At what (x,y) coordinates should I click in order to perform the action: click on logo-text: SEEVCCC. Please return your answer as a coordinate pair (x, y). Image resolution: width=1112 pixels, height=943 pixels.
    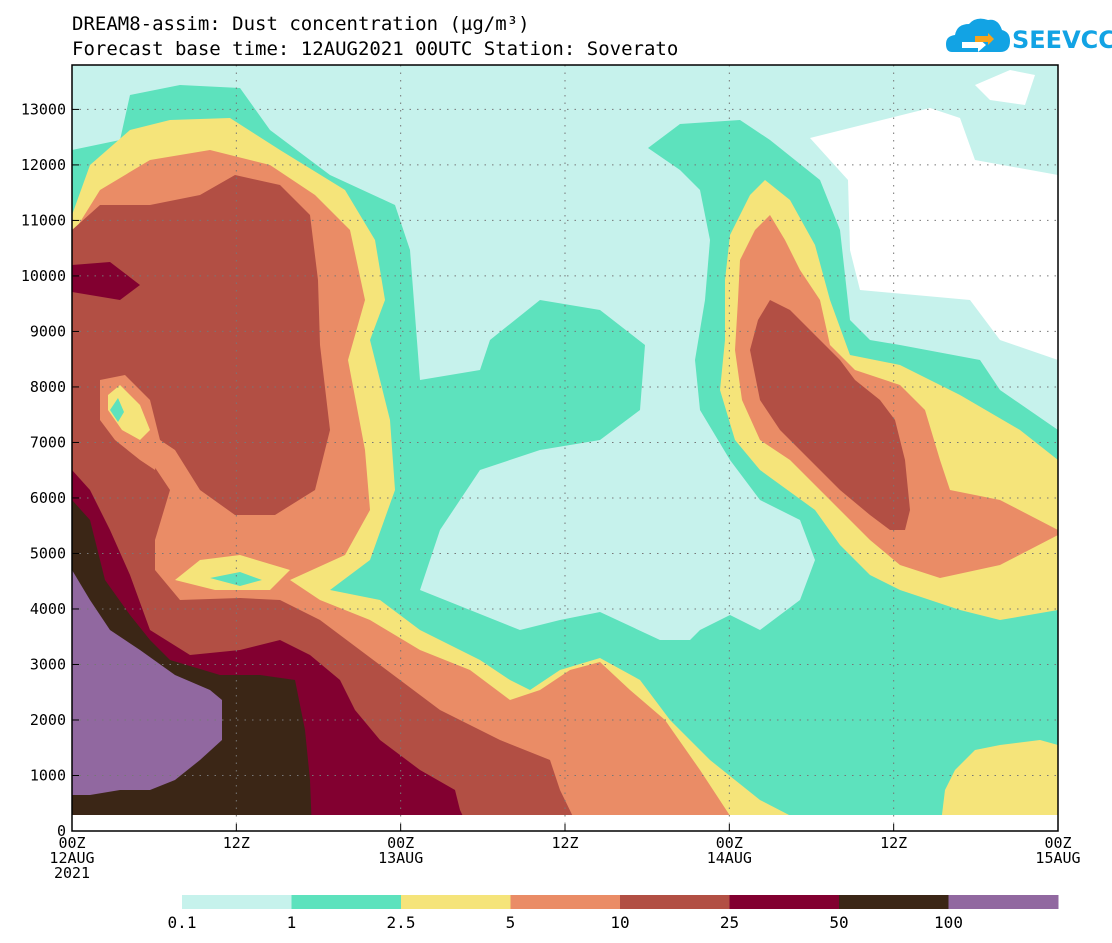
    Looking at the image, I should click on (1062, 40).